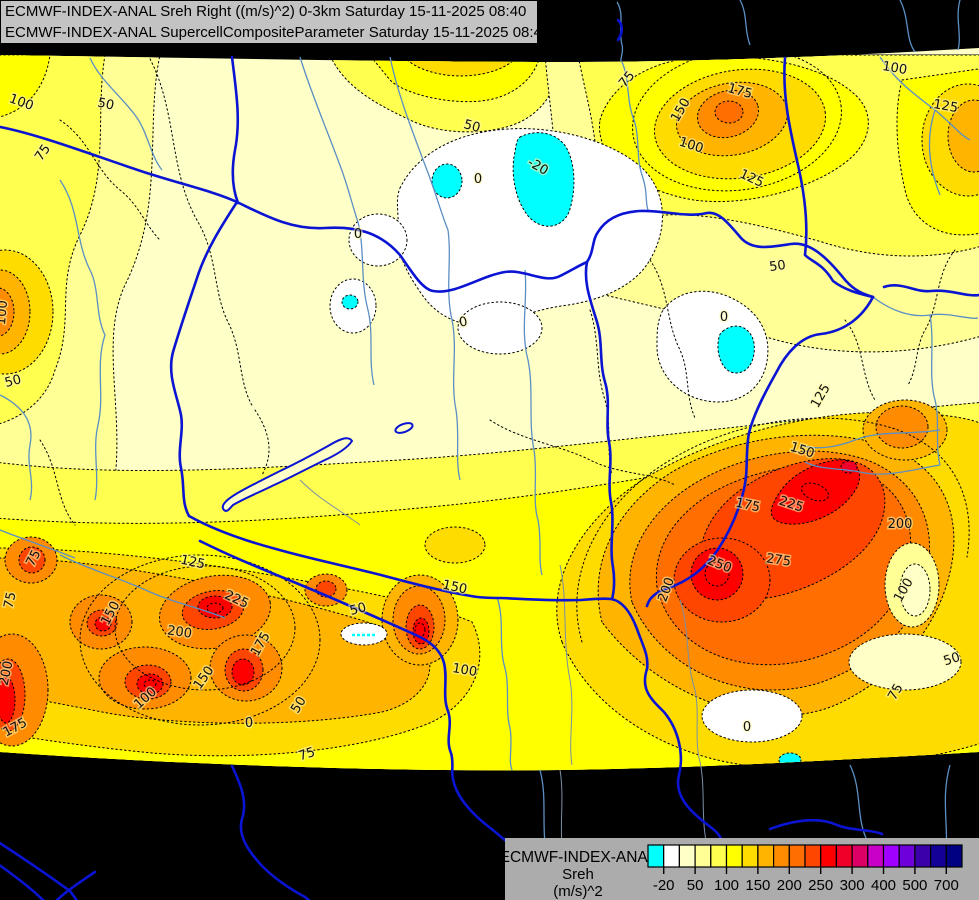 This screenshot has width=979, height=900. I want to click on legend-tick-label: 250, so click(820, 885).